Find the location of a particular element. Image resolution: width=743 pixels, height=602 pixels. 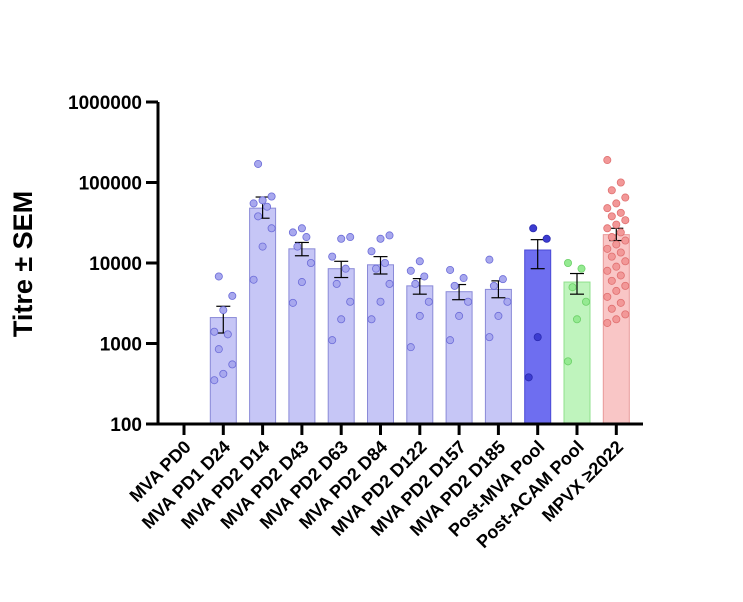

y-tick-label: 100 is located at coordinates (126, 425).